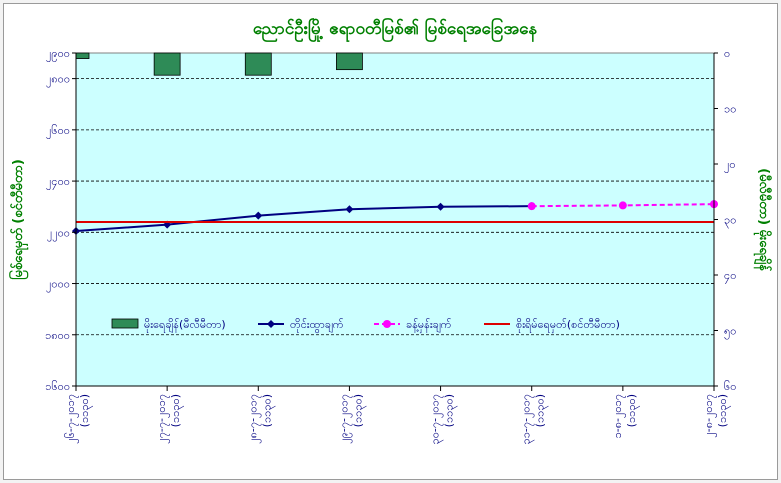 The width and height of the screenshot is (781, 483). I want to click on x-tick-label: ၂၇-၇-၂၀၁၇ (၁၁၃၀), so click(169, 419).